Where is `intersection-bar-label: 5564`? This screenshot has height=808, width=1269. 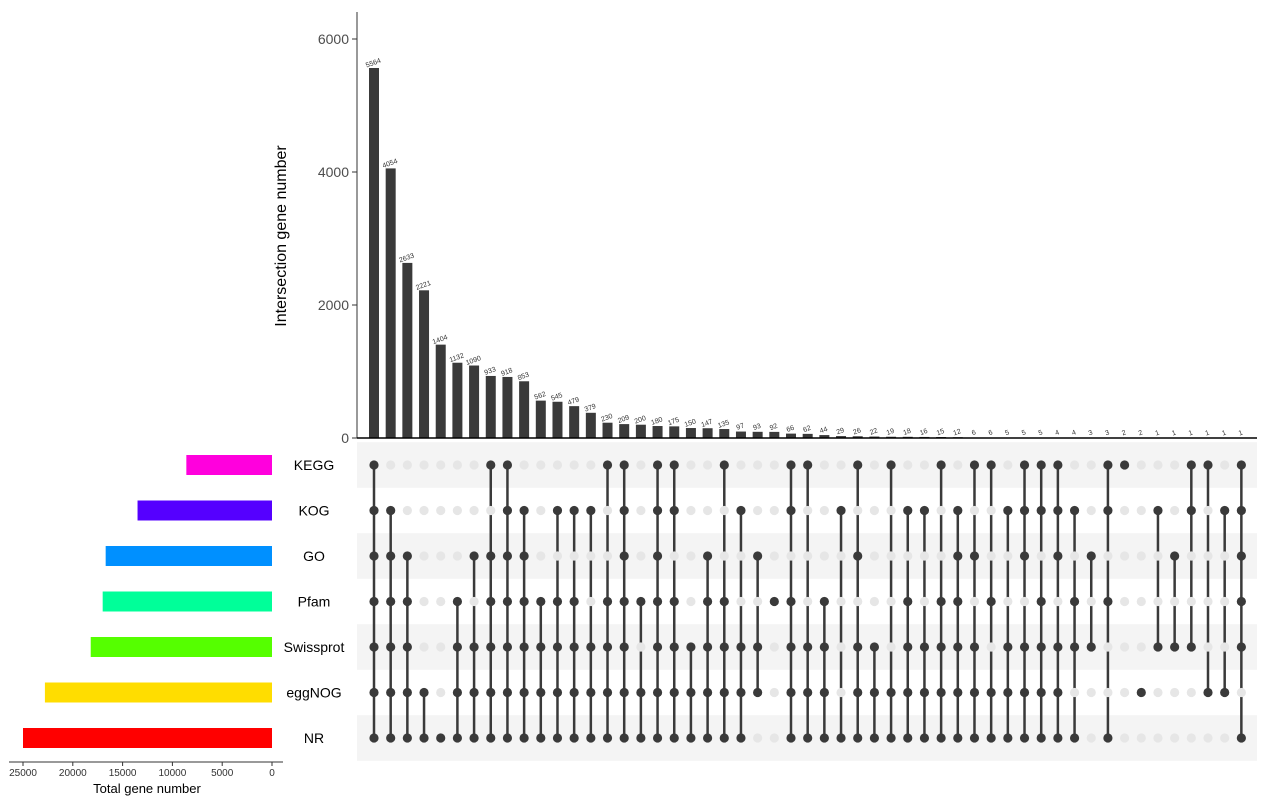
intersection-bar-label: 5564 is located at coordinates (373, 64).